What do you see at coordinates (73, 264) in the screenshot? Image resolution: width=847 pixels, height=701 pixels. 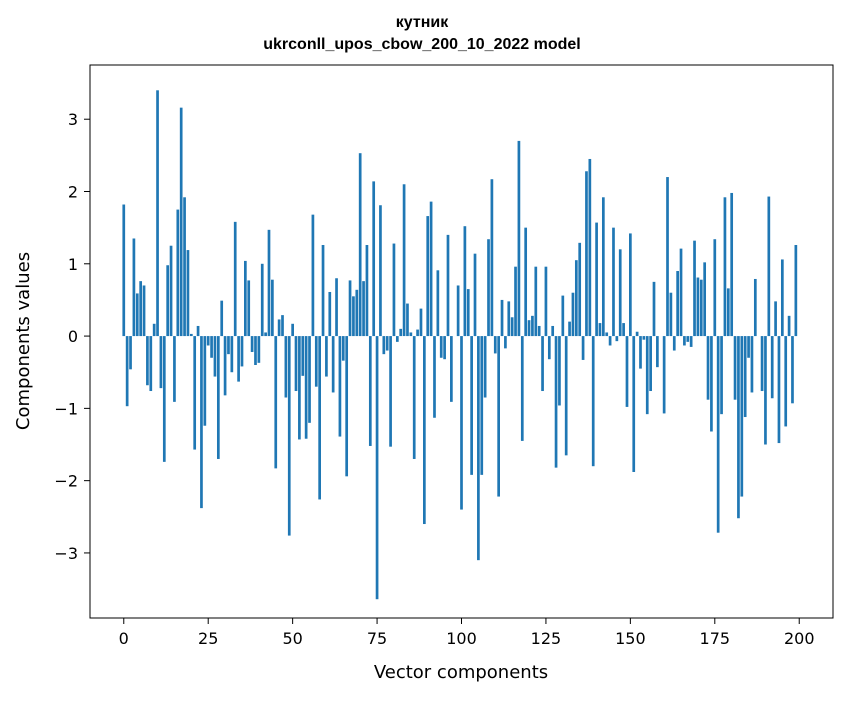 I see `y-tick-label: 1` at bounding box center [73, 264].